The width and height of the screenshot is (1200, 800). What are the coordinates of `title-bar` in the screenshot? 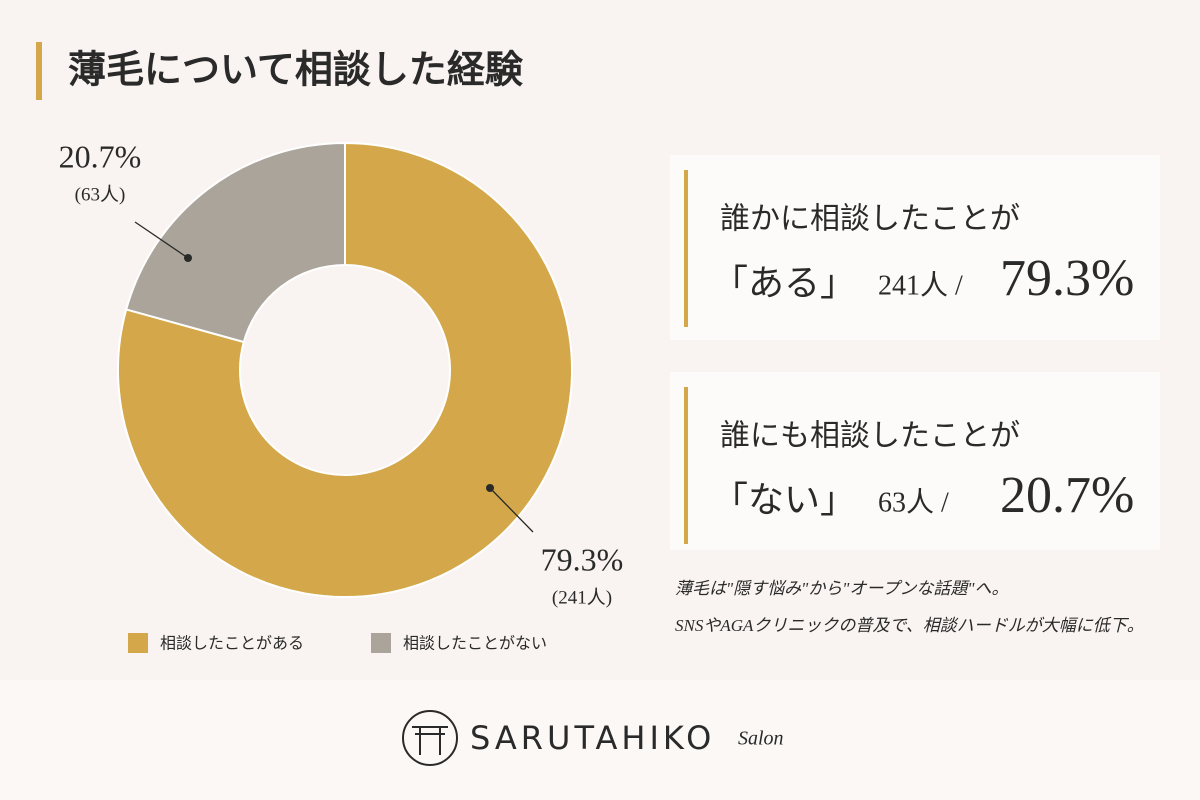 It's located at (39, 71).